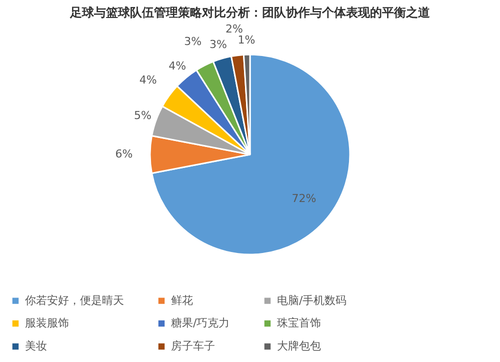 This screenshot has height=362, width=500. Describe the element at coordinates (299, 323) in the screenshot. I see `legend-label: 珠宝首饰` at that location.